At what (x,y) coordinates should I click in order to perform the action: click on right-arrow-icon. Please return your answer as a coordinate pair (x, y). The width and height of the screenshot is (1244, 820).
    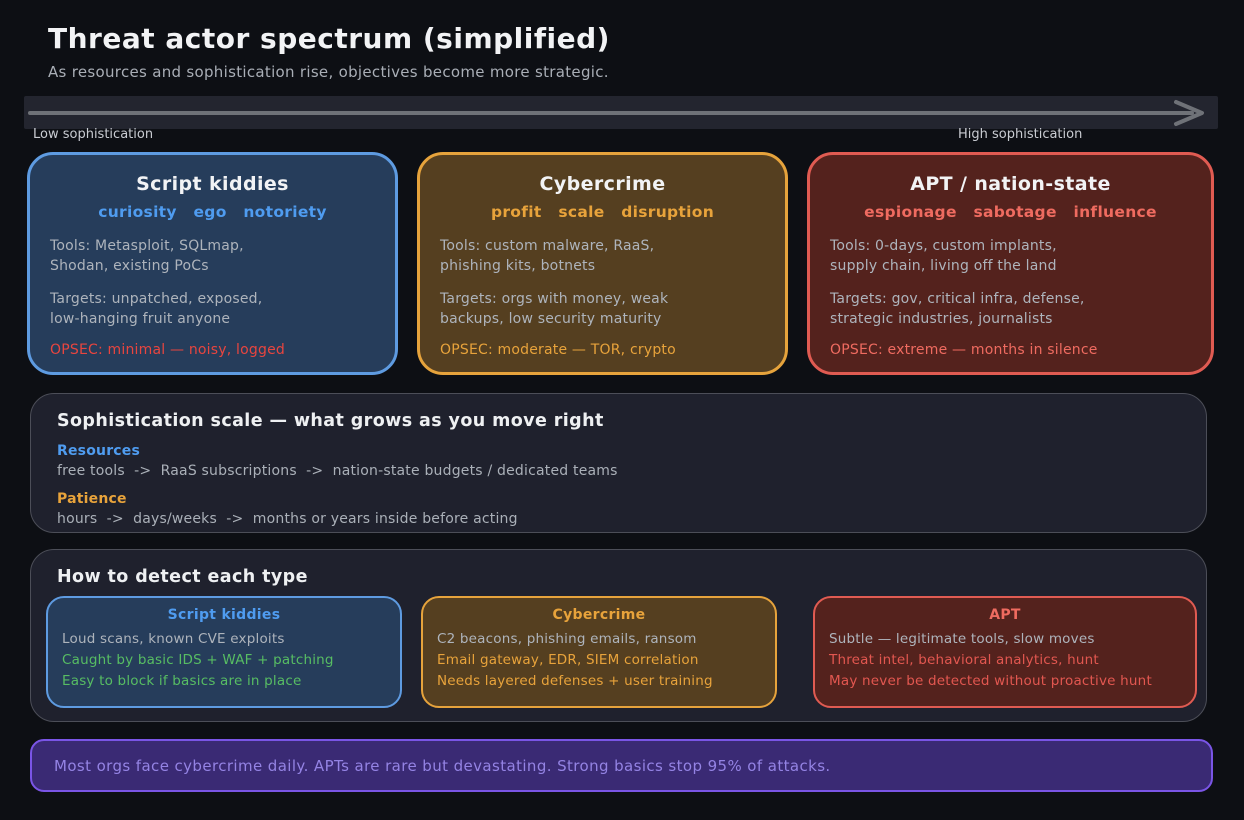
    Looking at the image, I should click on (616, 113).